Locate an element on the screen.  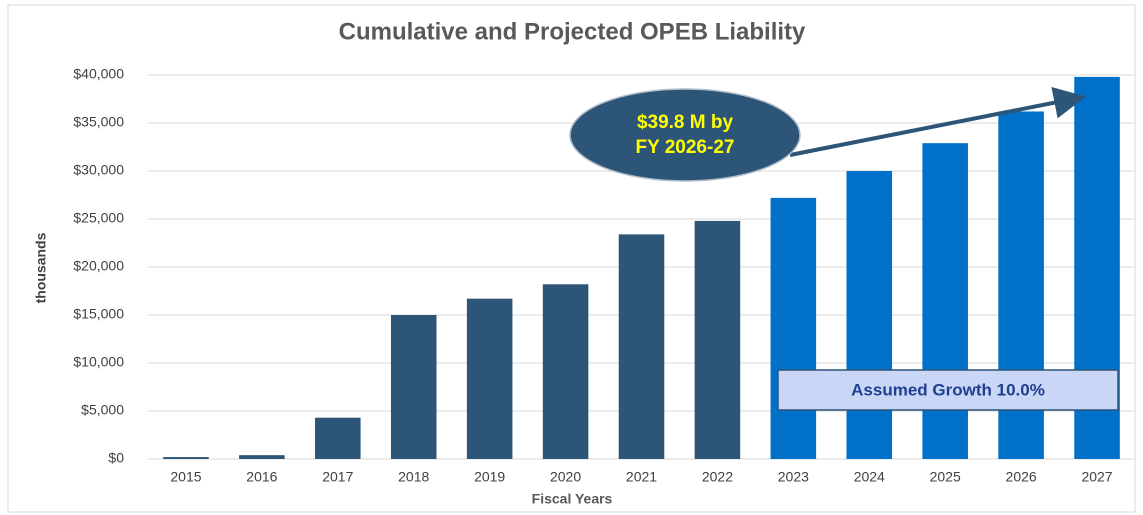
x-tick-label: 2019 is located at coordinates (489, 477).